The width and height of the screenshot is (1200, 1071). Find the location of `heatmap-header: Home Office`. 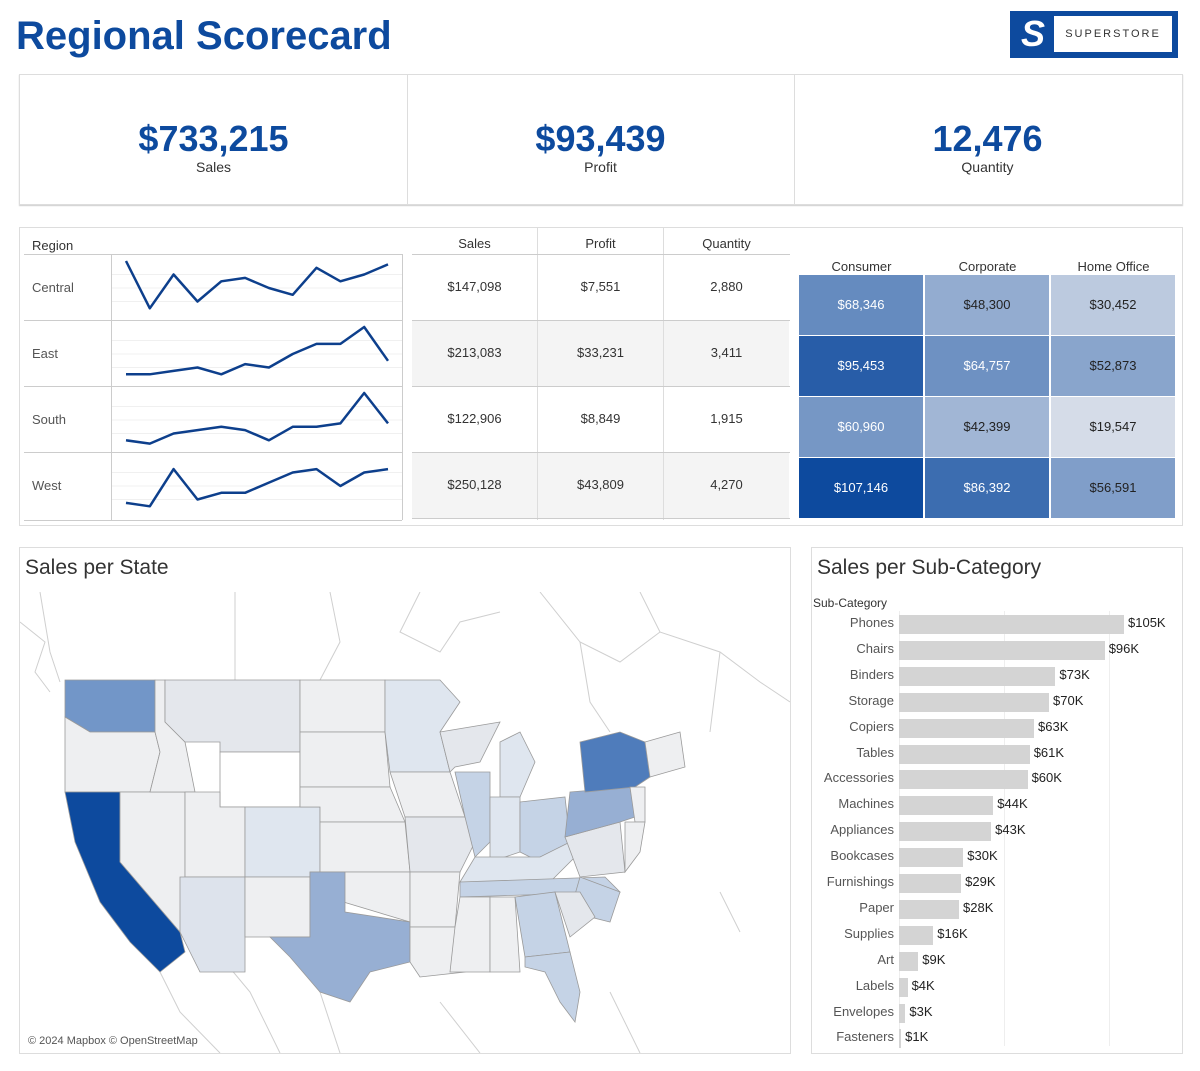

heatmap-header: Home Office is located at coordinates (1113, 266).